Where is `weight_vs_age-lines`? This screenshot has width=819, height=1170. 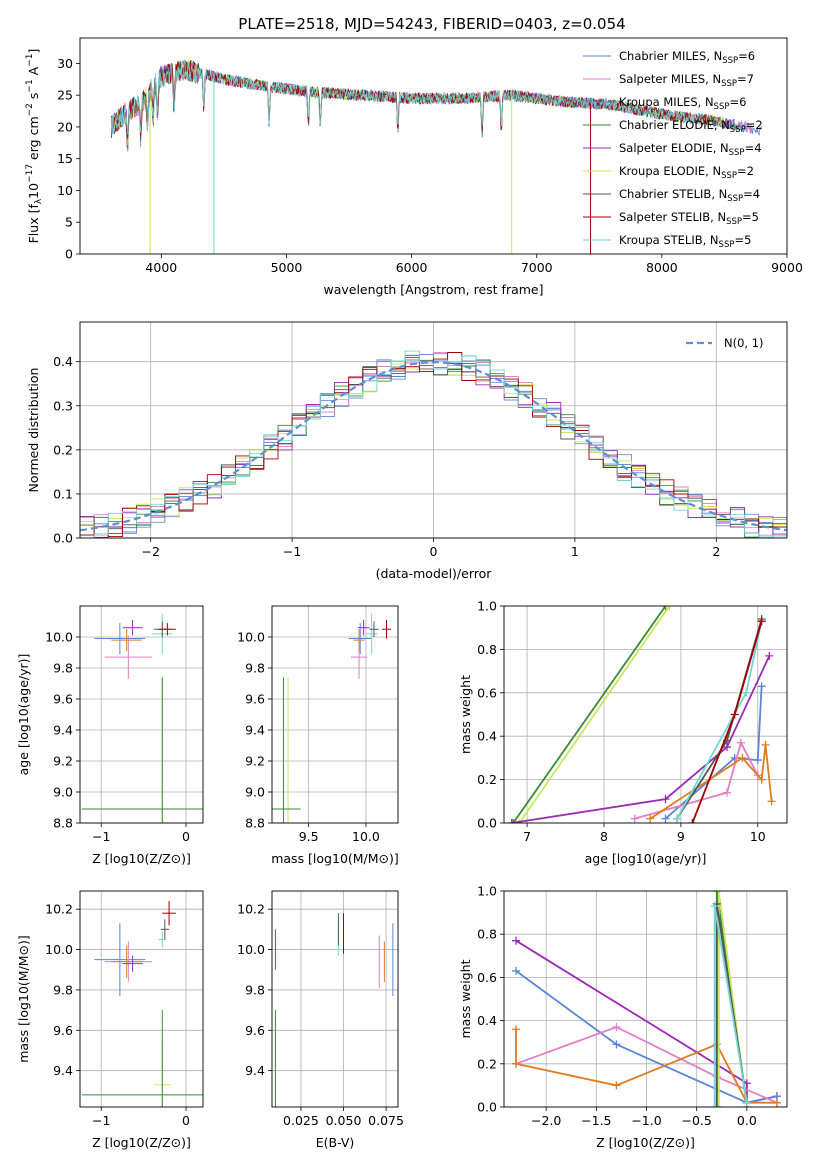
weight_vs_age-lines is located at coordinates (641, 714).